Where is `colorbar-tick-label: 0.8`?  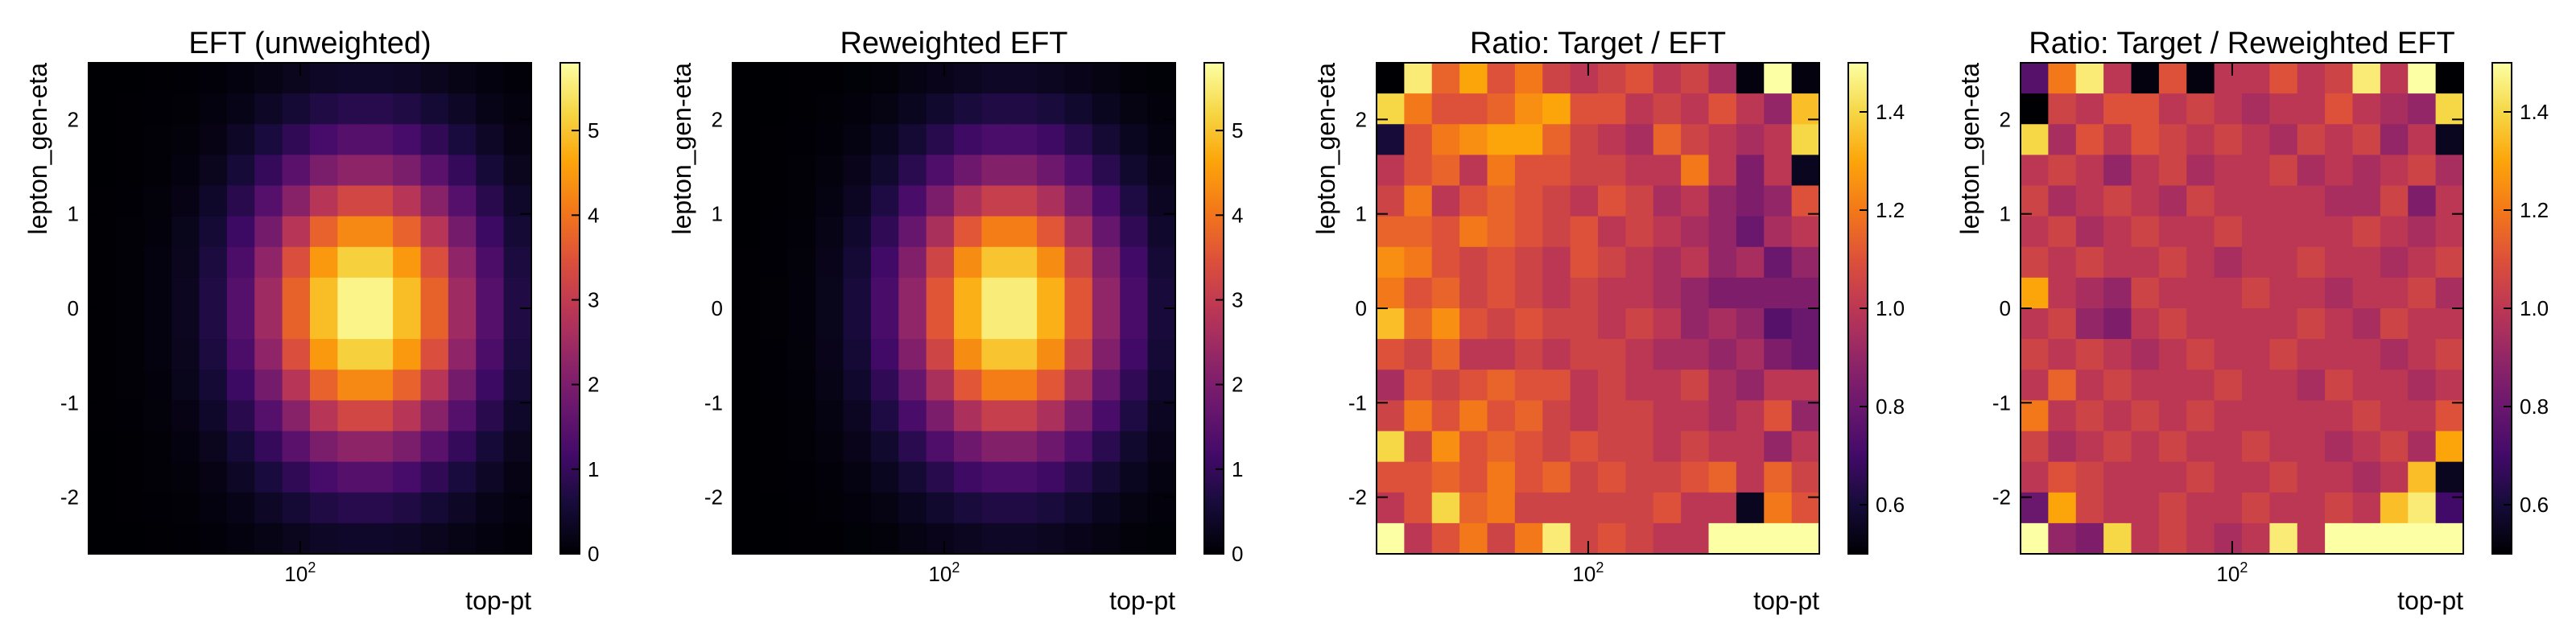
colorbar-tick-label: 0.8 is located at coordinates (1890, 406).